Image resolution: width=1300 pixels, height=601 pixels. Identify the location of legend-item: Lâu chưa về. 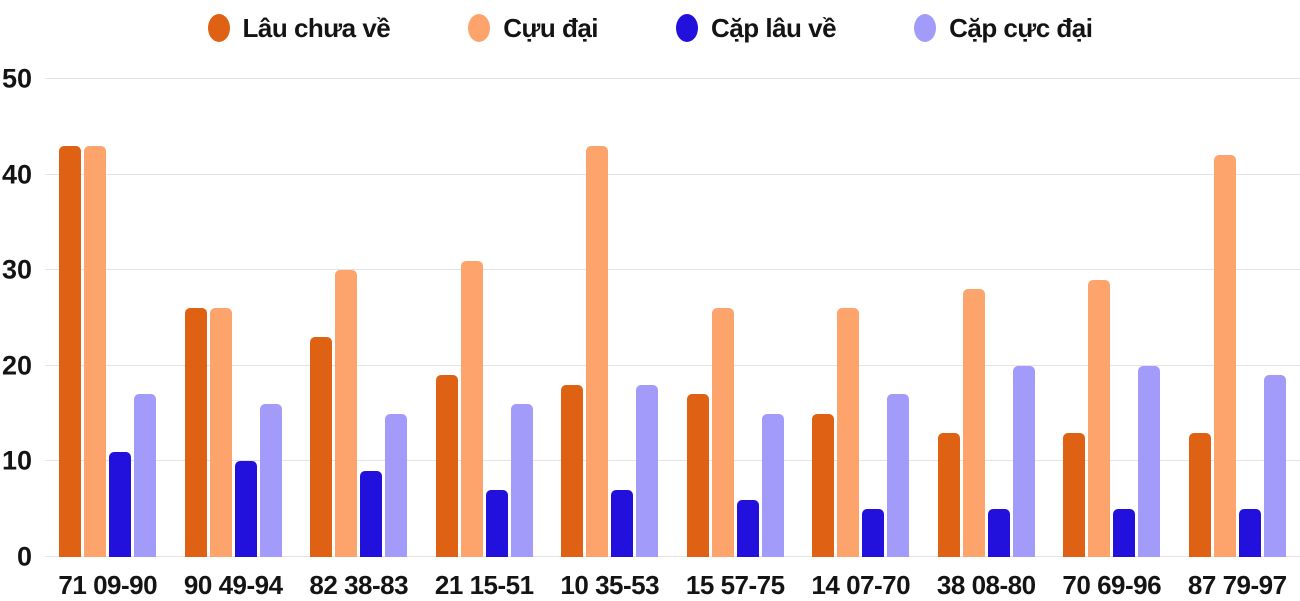
(299, 28).